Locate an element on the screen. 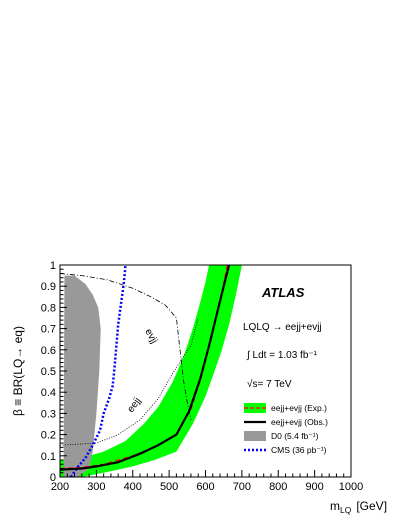 The width and height of the screenshot is (403, 521). evjj-limit-line is located at coordinates (126, 346).